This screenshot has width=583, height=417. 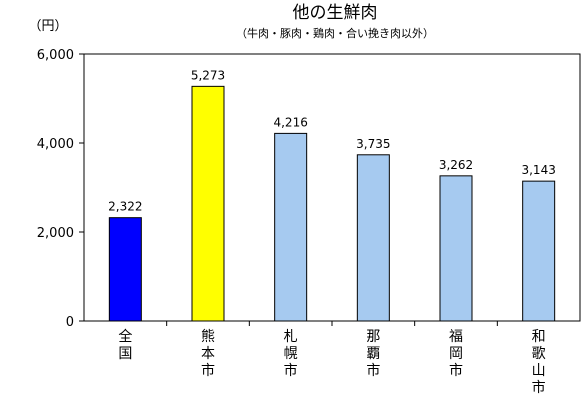 What do you see at coordinates (47, 26) in the screenshot?
I see `y-axis-unit-label: （円）` at bounding box center [47, 26].